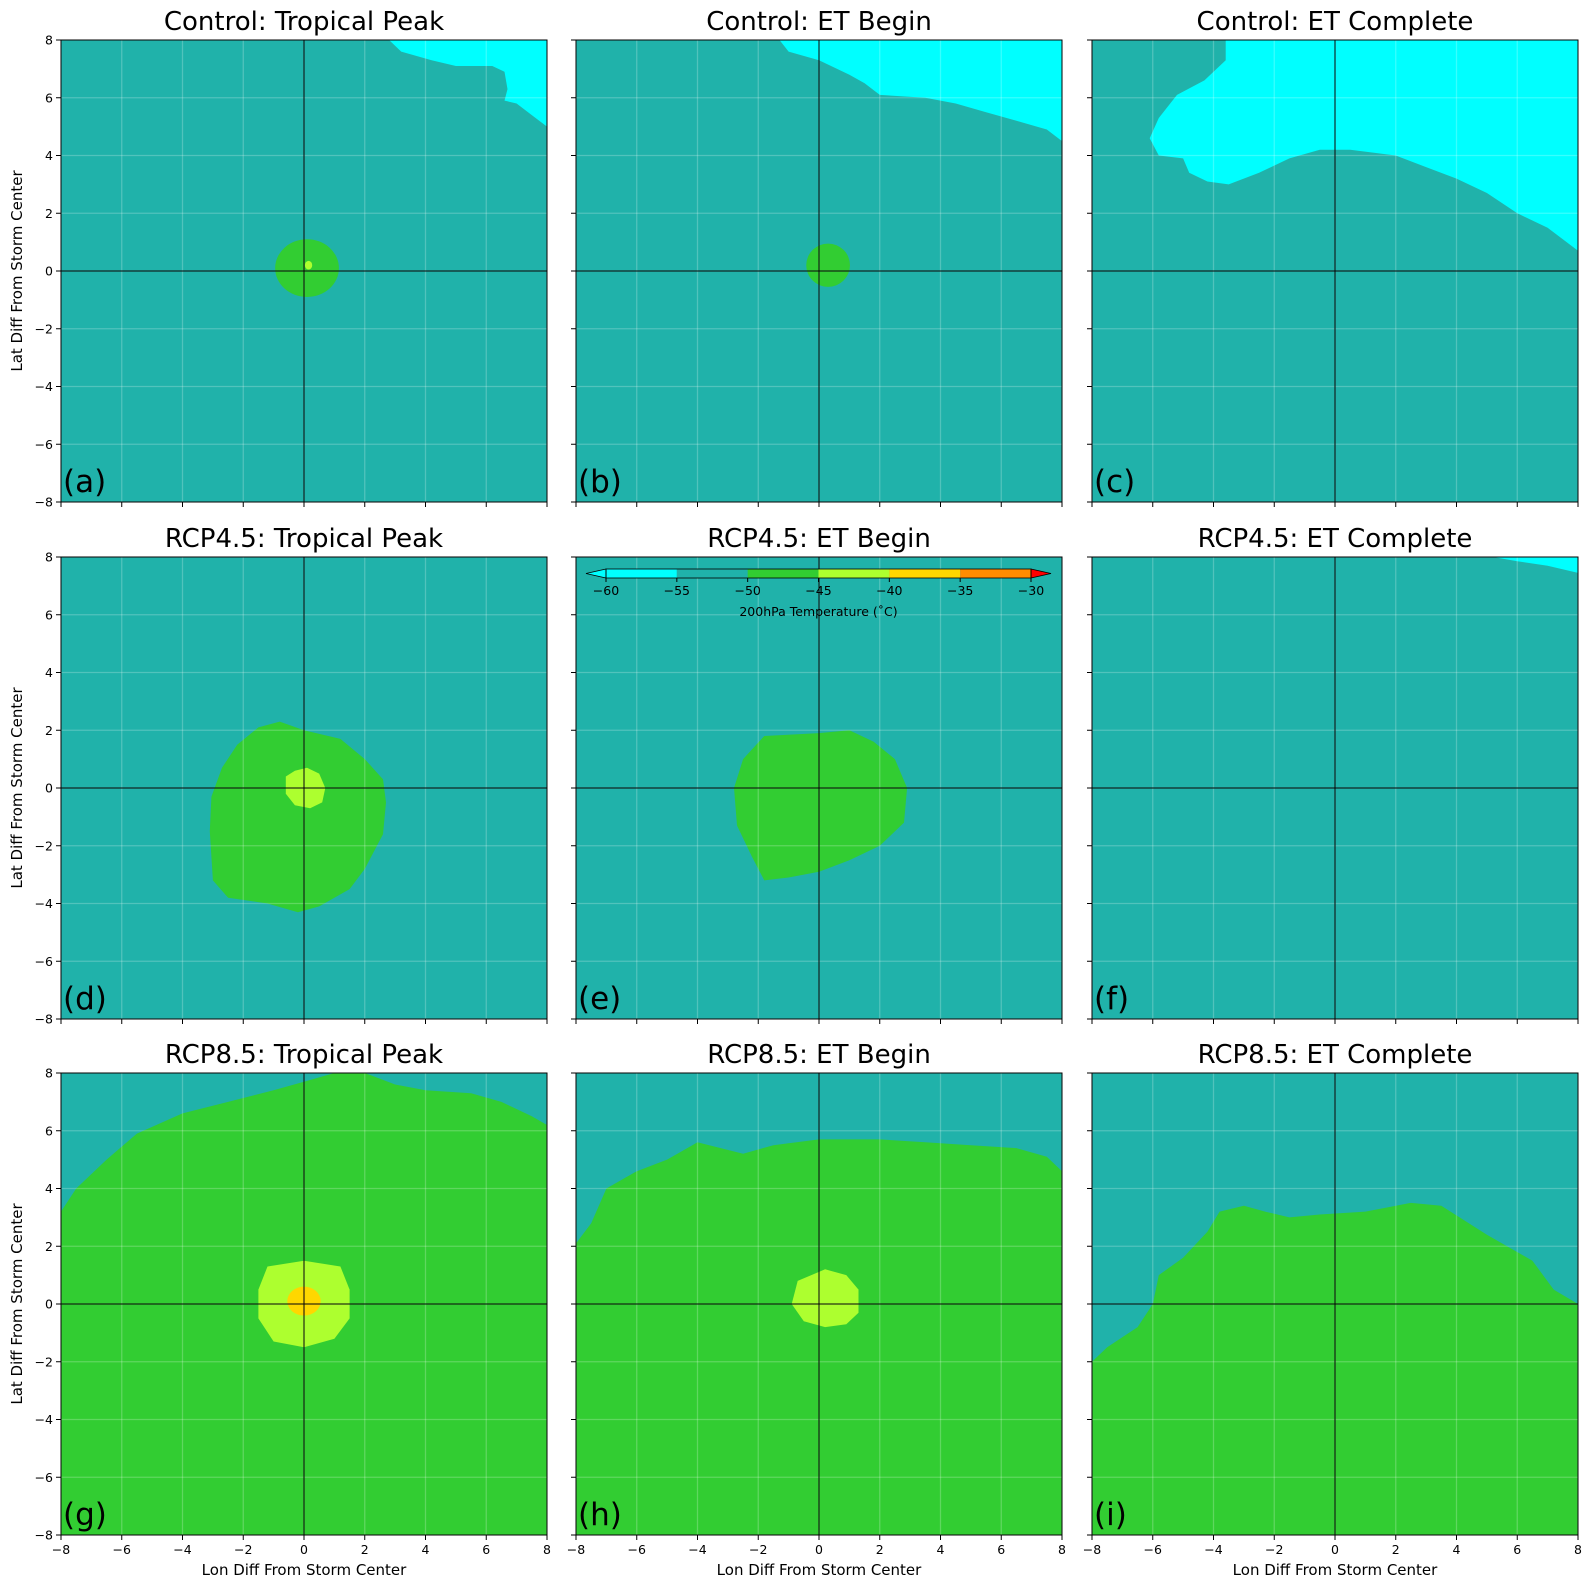 This screenshot has height=1589, width=1589. Describe the element at coordinates (304, 539) in the screenshot. I see `panel-title: RCP4.5: Tropical Peak` at that location.